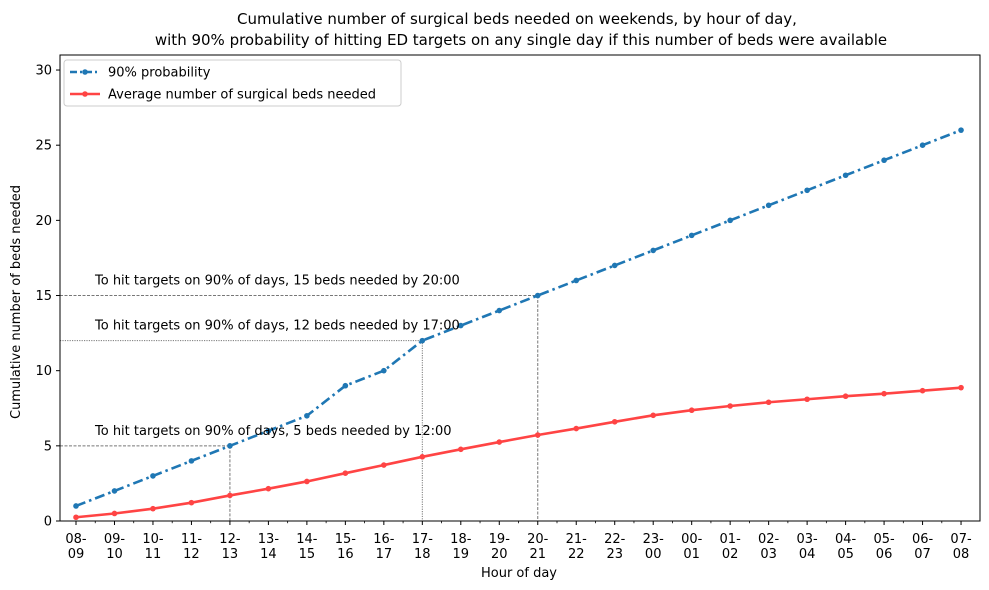 The width and height of the screenshot is (989, 590). I want to click on x-tick-label: 10-, so click(153, 539).